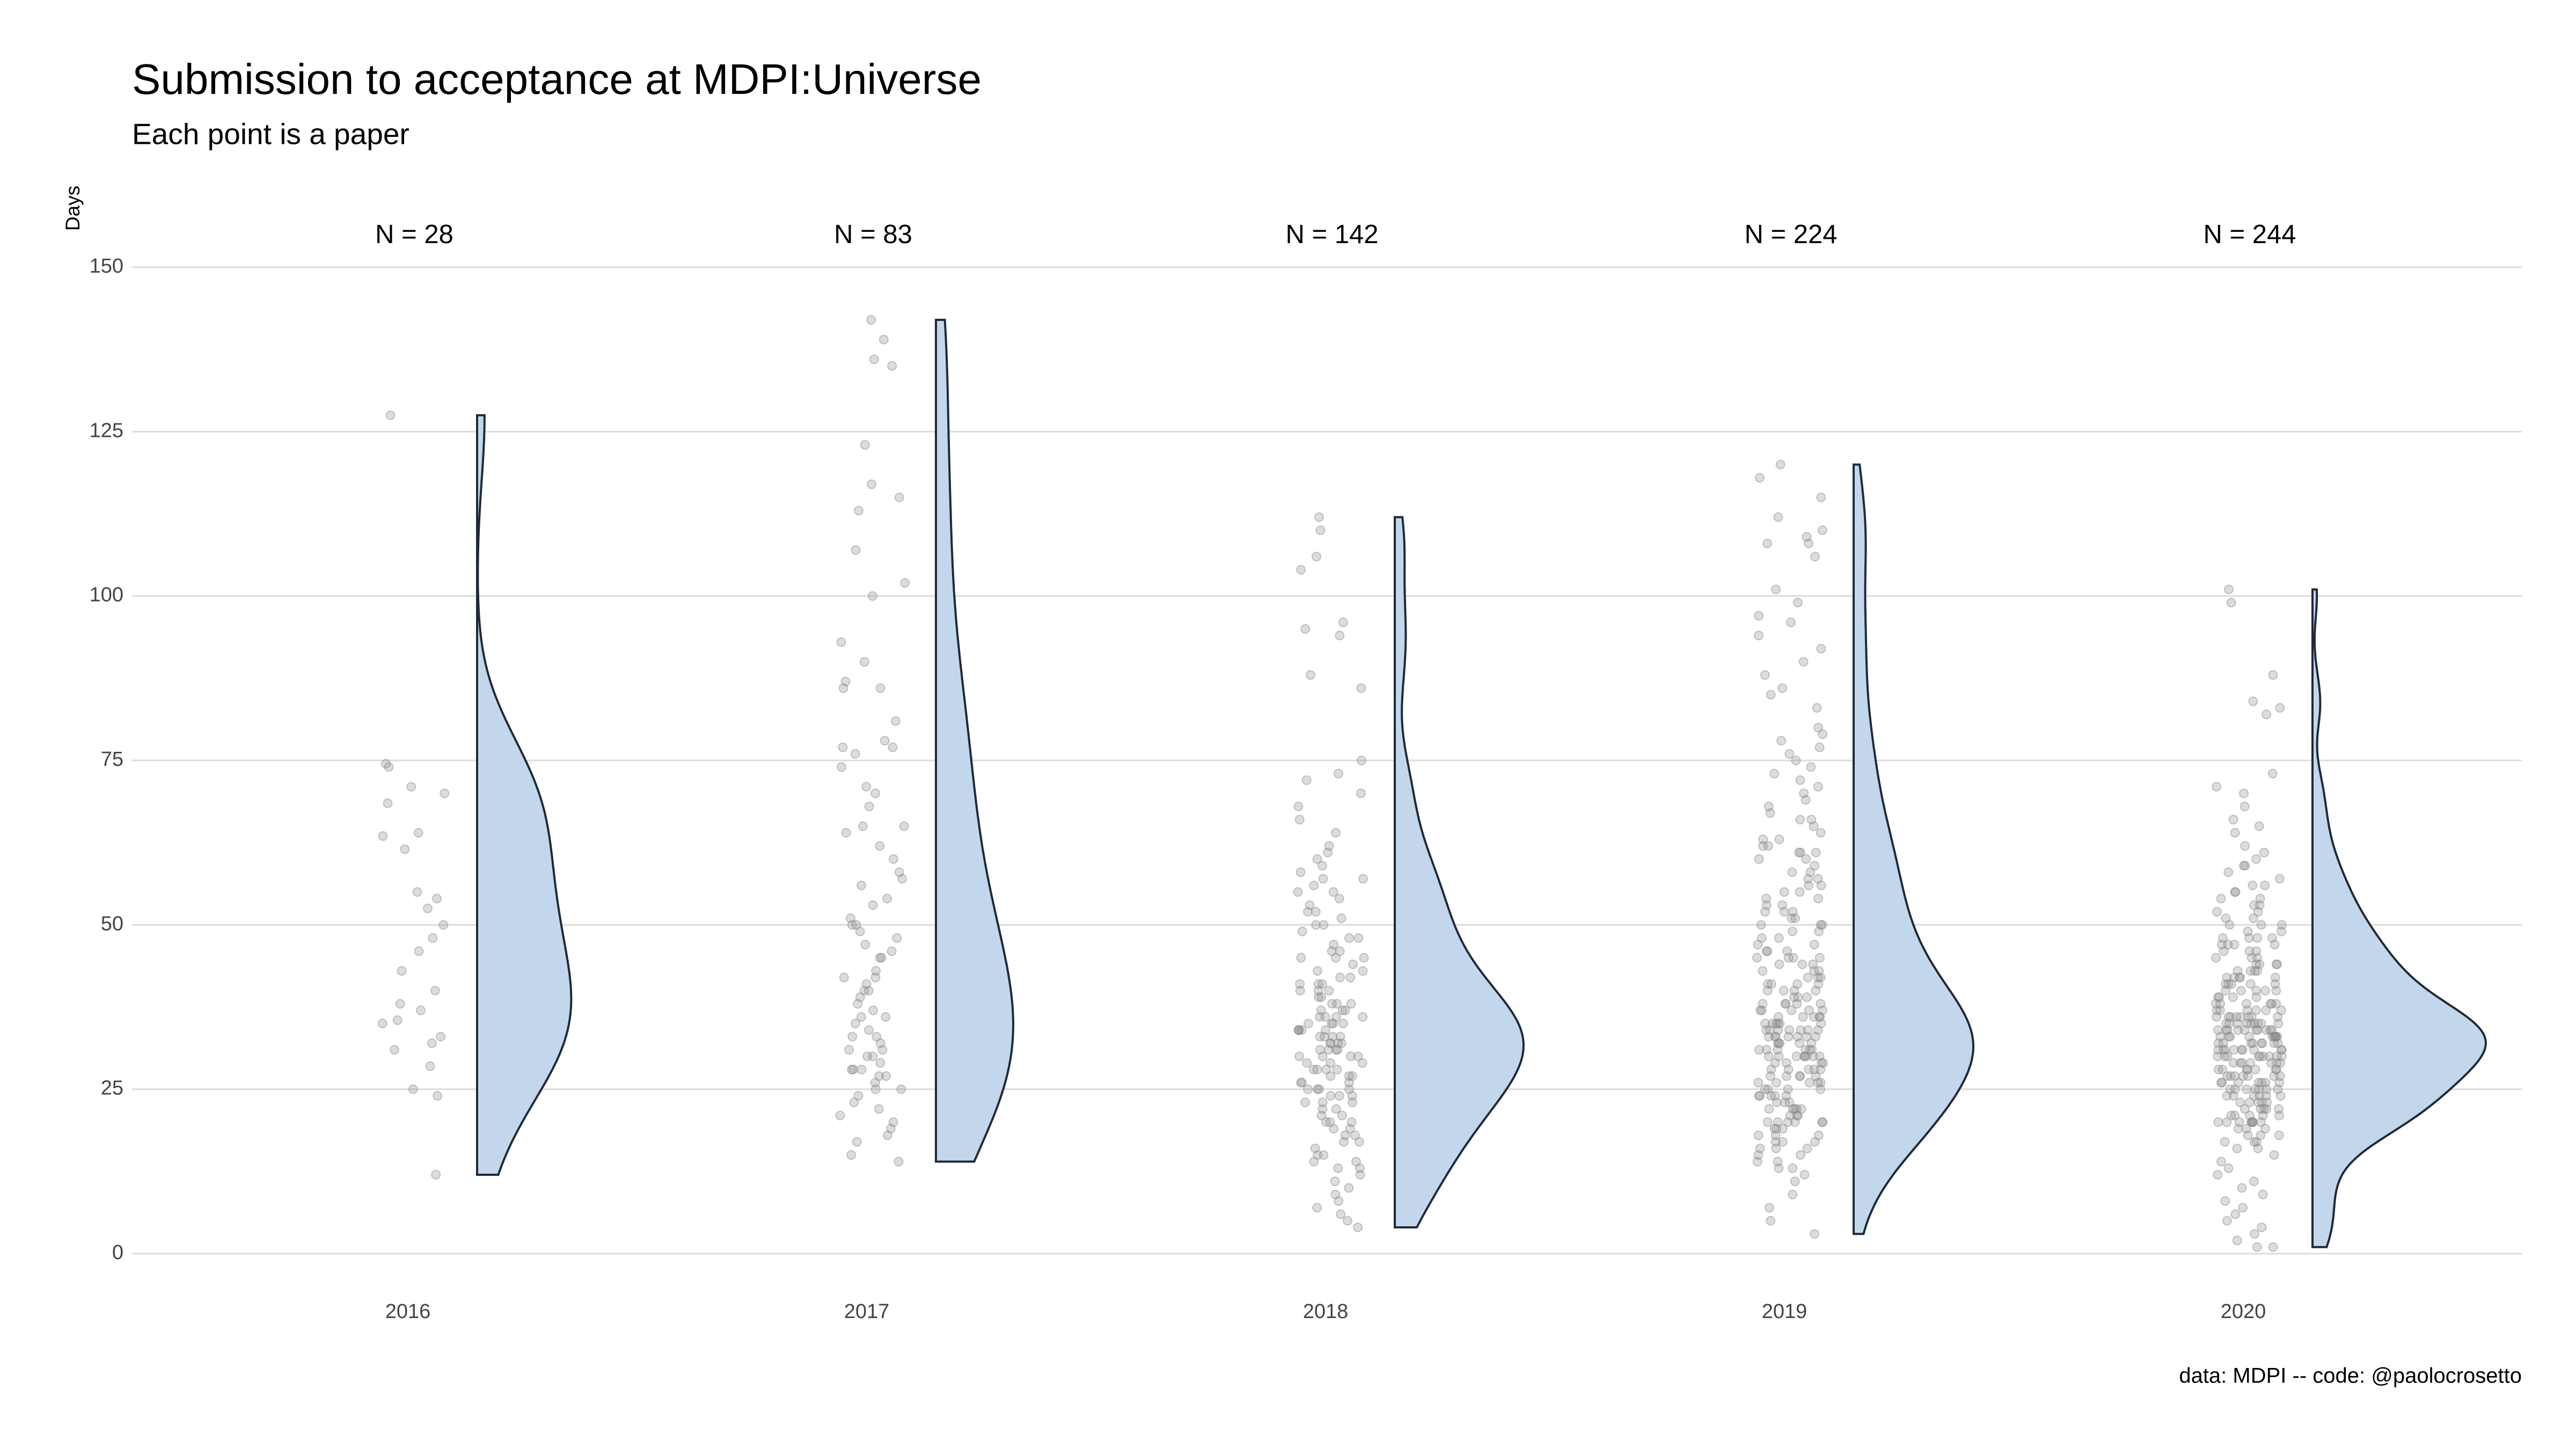 This screenshot has height=1449, width=2576. Describe the element at coordinates (1332, 234) in the screenshot. I see `n-label: N = 142` at that location.